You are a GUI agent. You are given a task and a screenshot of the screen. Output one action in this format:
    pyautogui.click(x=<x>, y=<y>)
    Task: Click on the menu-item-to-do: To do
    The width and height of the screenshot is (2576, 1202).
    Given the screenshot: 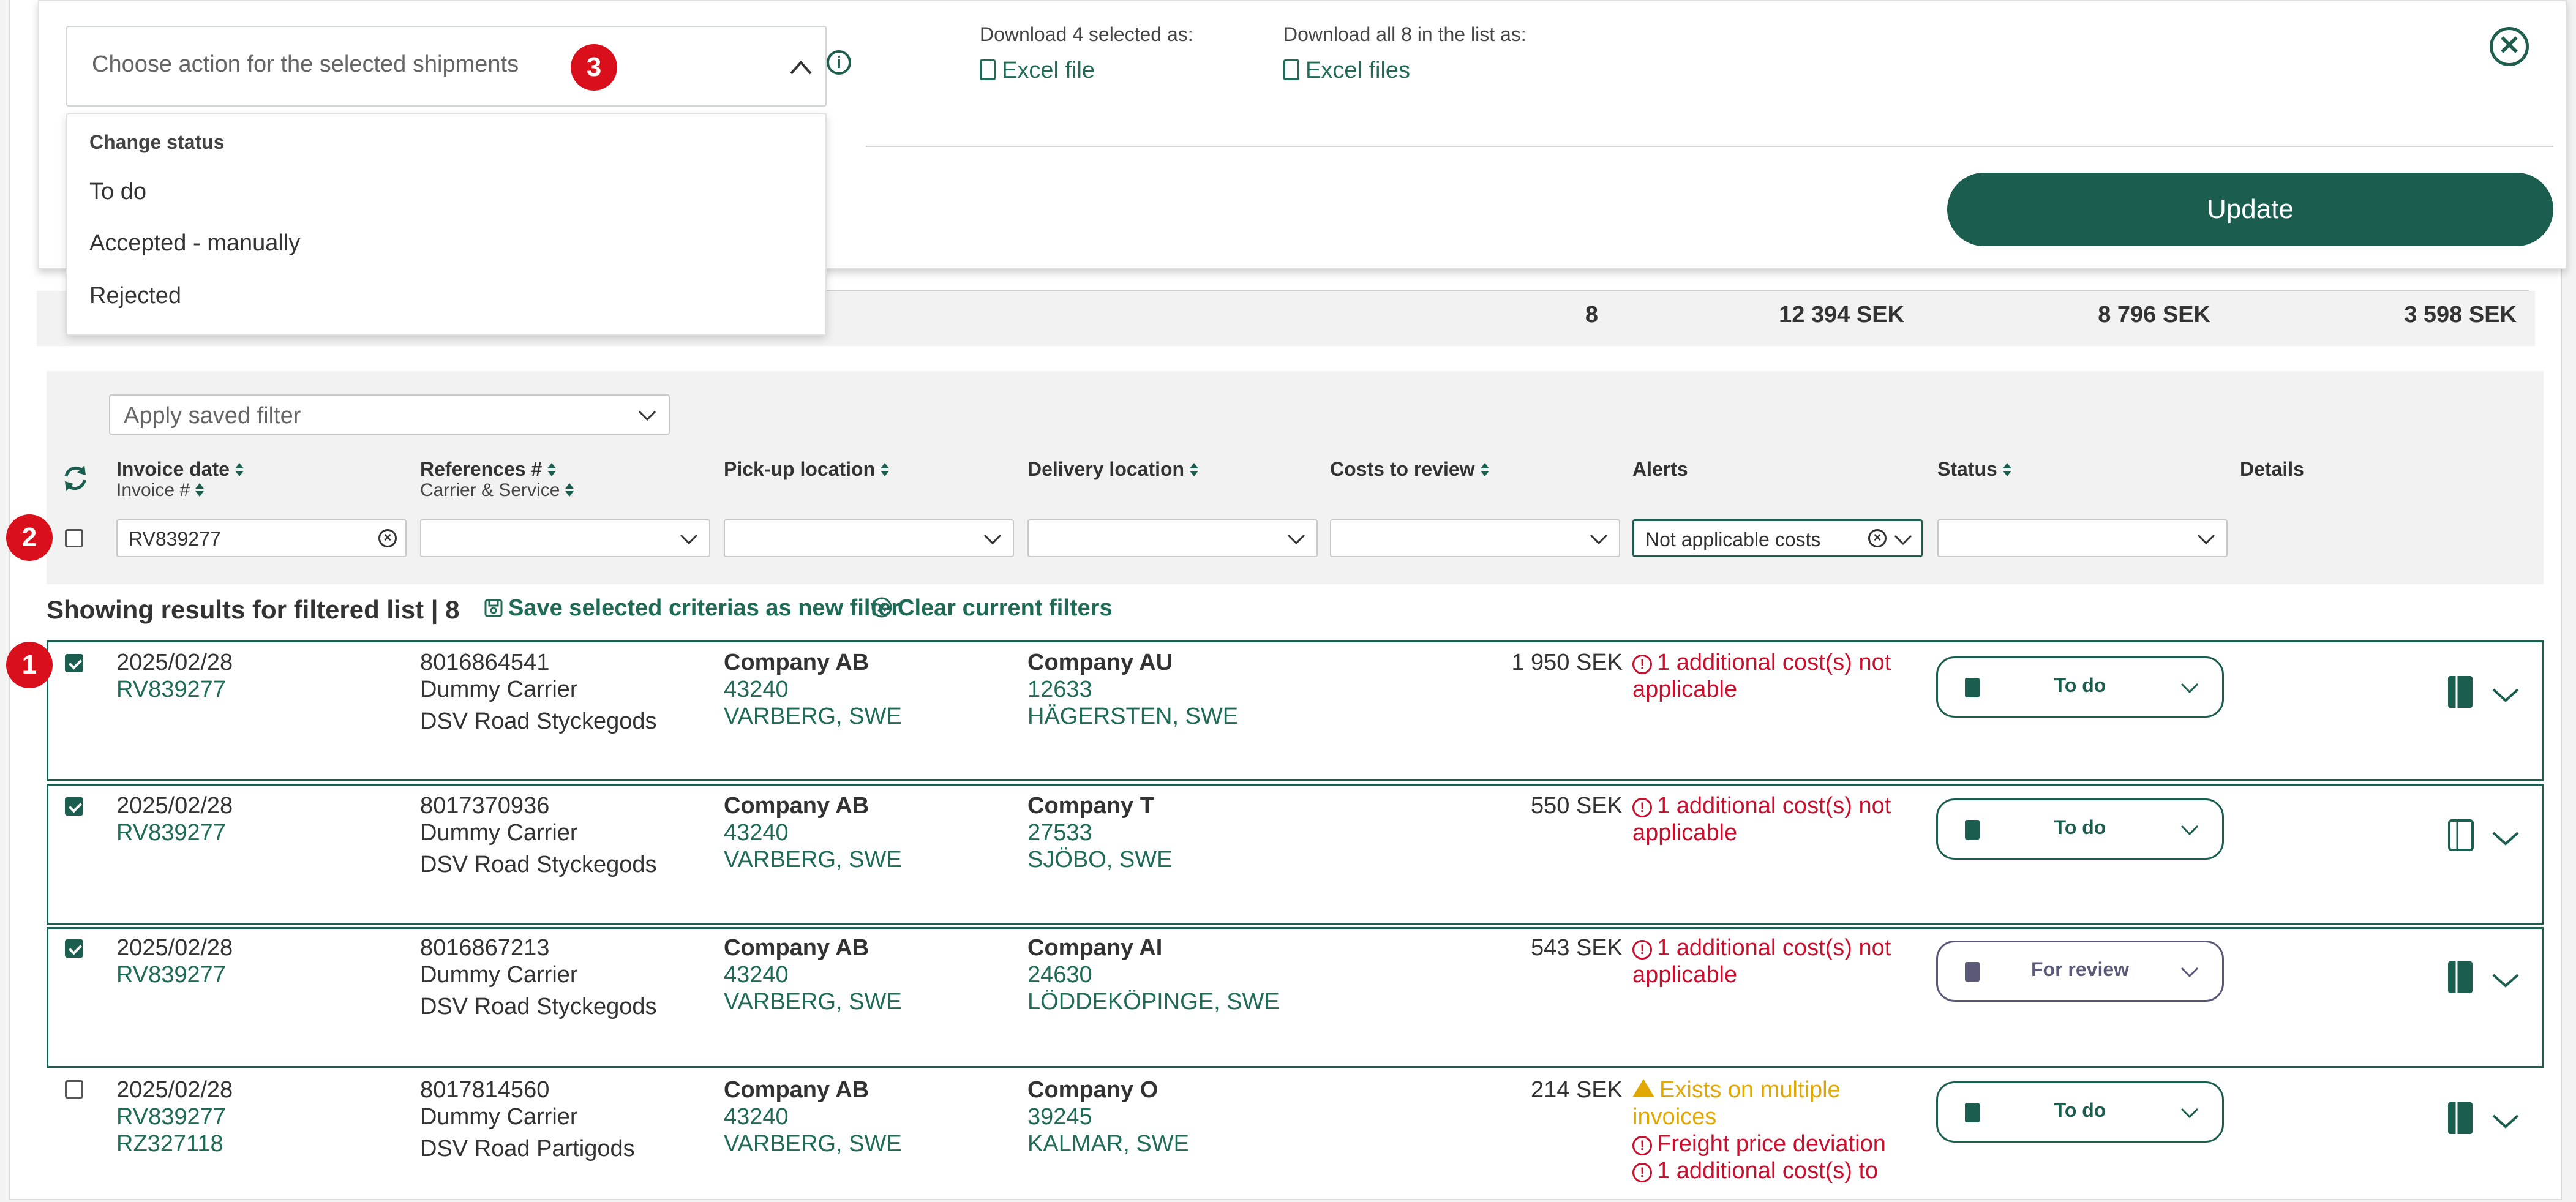 What is the action you would take?
    pyautogui.click(x=117, y=192)
    